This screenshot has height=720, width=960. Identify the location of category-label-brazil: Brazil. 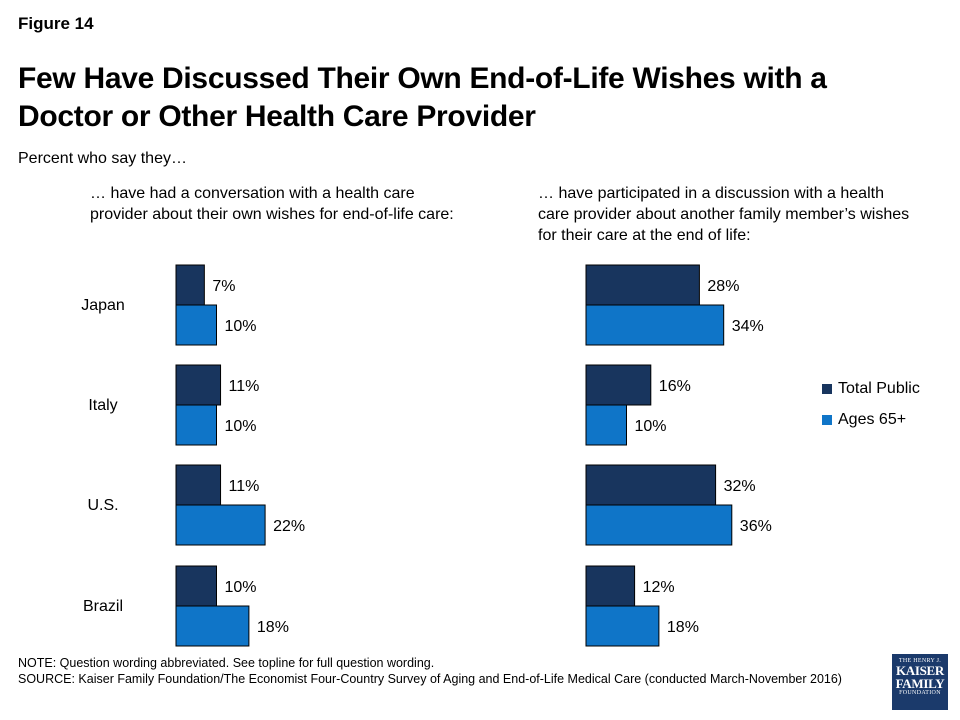
(103, 606).